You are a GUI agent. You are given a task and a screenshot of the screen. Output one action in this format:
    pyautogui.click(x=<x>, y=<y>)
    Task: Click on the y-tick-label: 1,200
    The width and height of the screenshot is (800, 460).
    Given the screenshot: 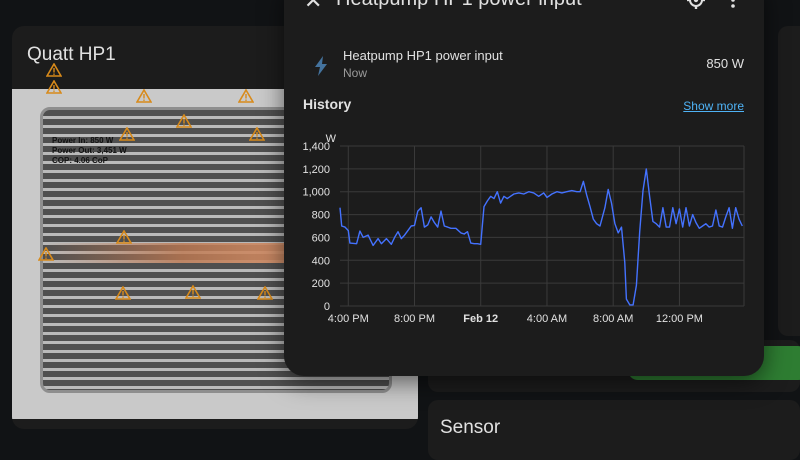 What is the action you would take?
    pyautogui.click(x=316, y=170)
    